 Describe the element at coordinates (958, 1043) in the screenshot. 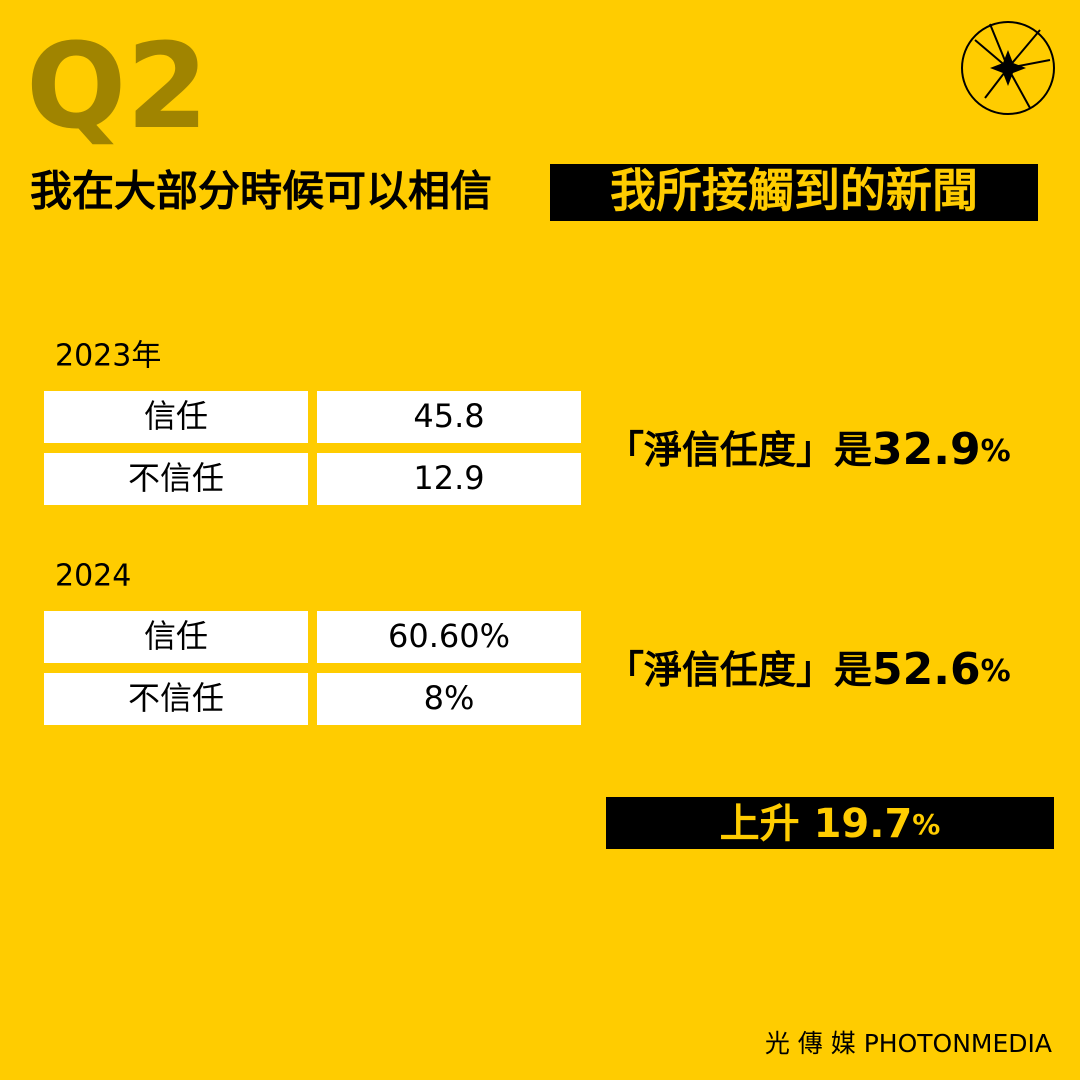

I see `brand-en: PHOTONMEDIA` at that location.